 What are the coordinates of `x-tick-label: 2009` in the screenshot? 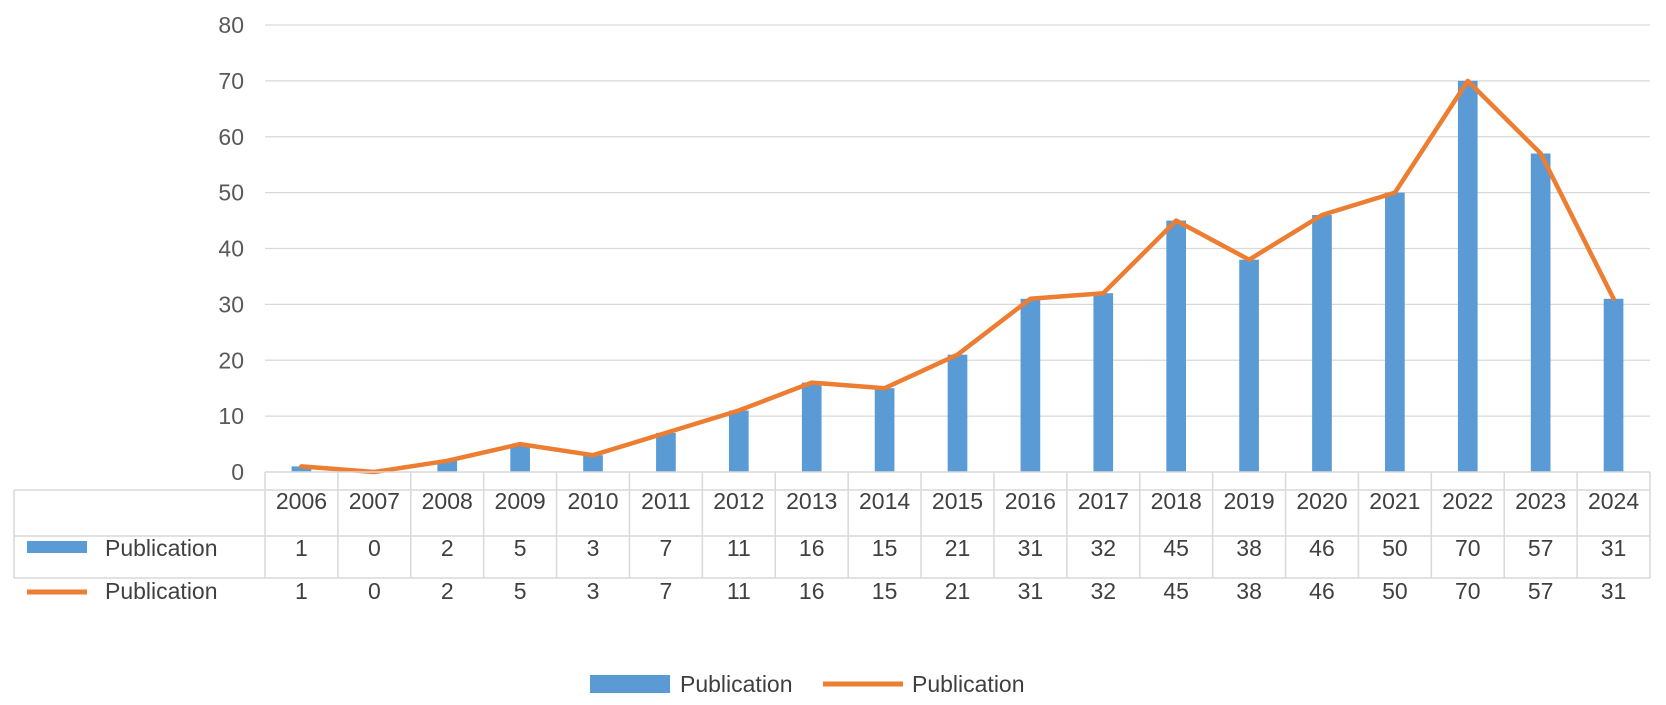 It's located at (520, 501).